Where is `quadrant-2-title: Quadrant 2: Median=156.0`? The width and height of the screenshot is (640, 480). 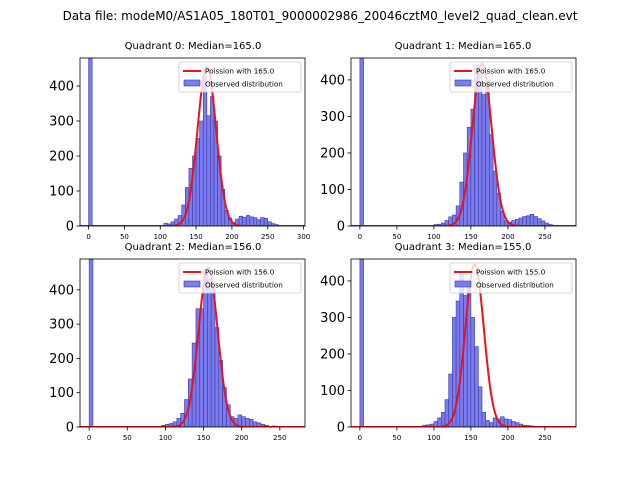
quadrant-2-title: Quadrant 2: Median=156.0 is located at coordinates (193, 247).